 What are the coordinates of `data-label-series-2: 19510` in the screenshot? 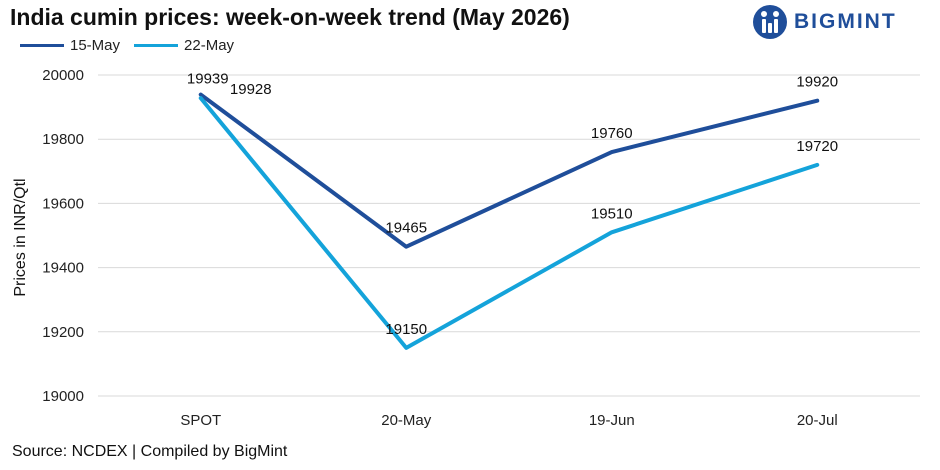 It's located at (612, 213).